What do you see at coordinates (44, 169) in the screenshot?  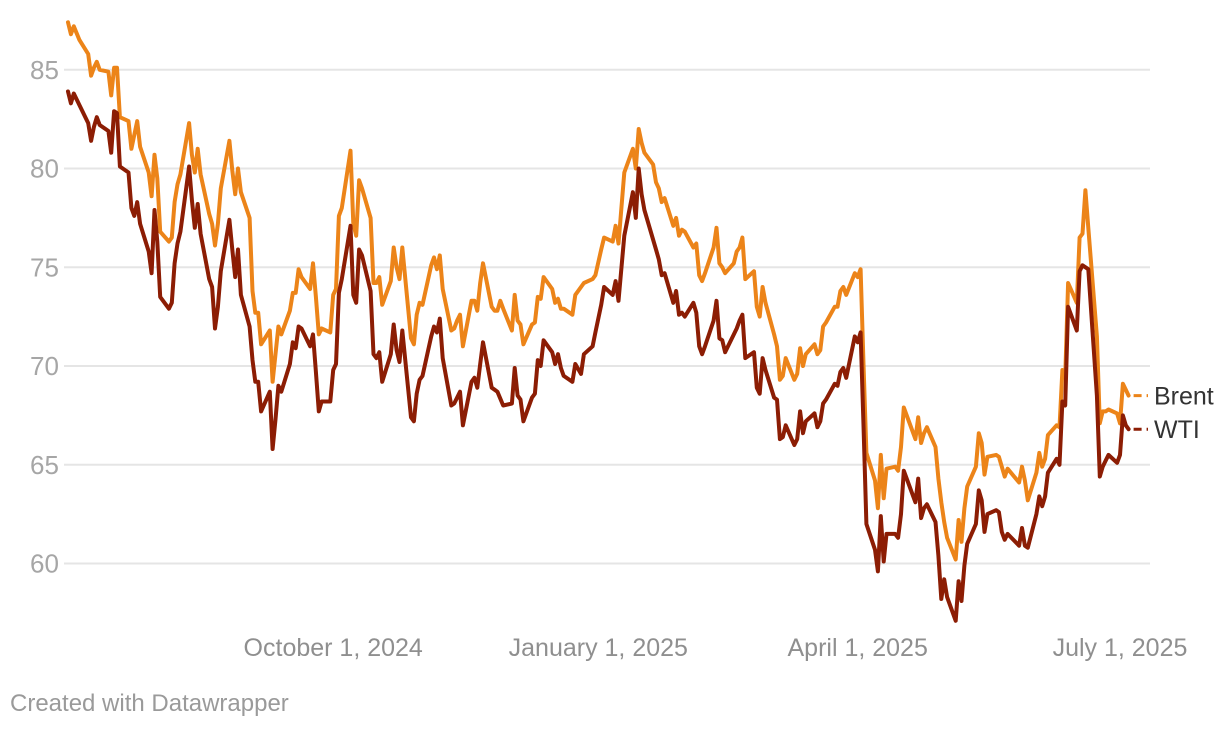 I see `y-tick-label: 80` at bounding box center [44, 169].